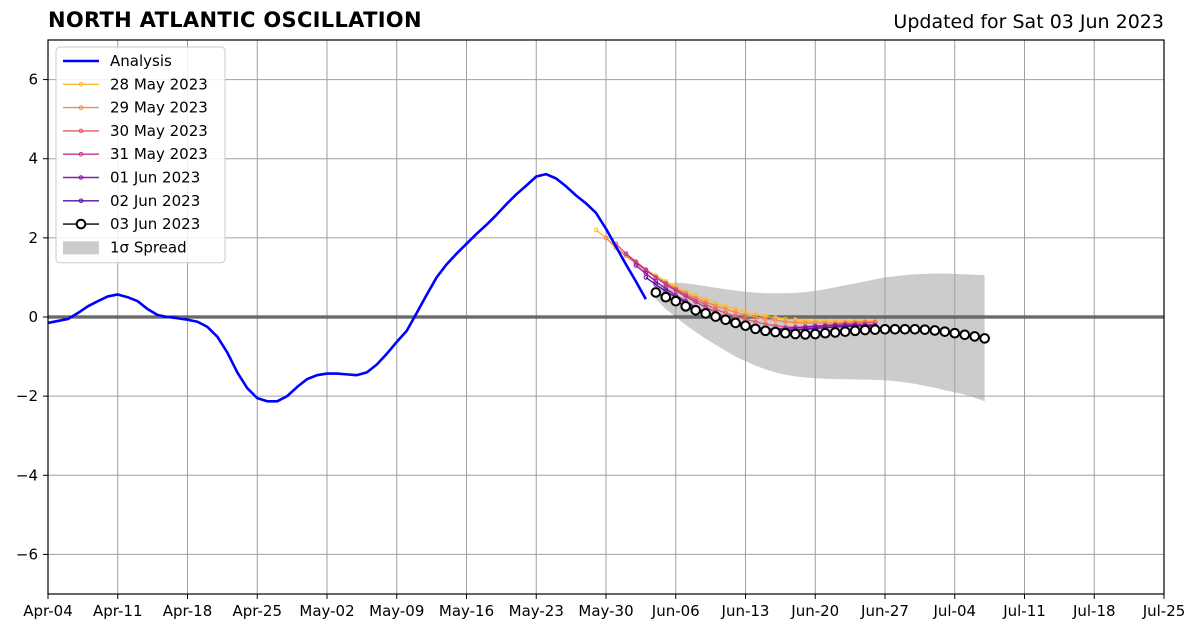  I want to click on legend-entry: 28 May 2023, so click(135, 84).